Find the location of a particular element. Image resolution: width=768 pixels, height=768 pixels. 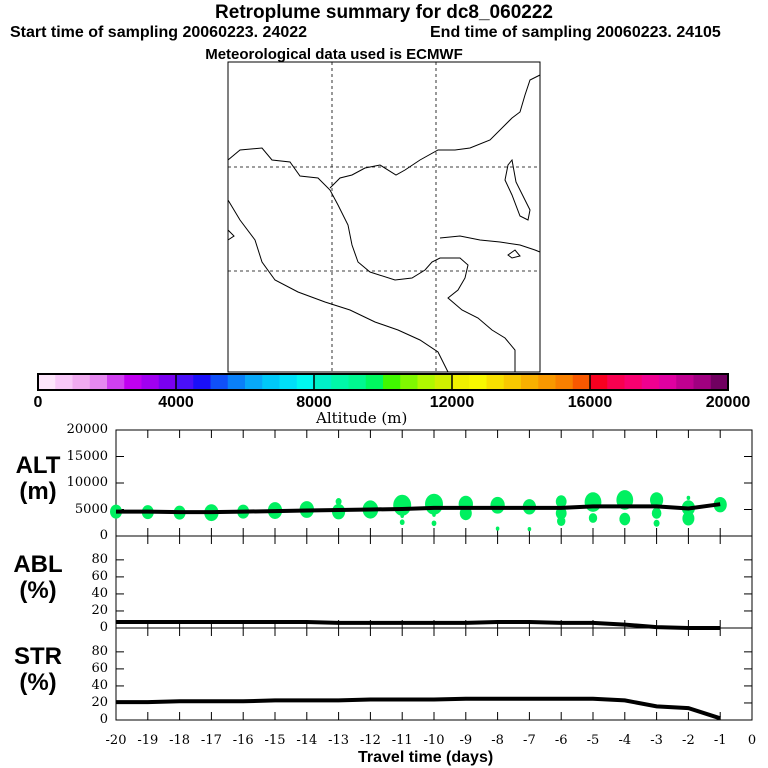

colorbar-tick-label: 8000 is located at coordinates (314, 402).